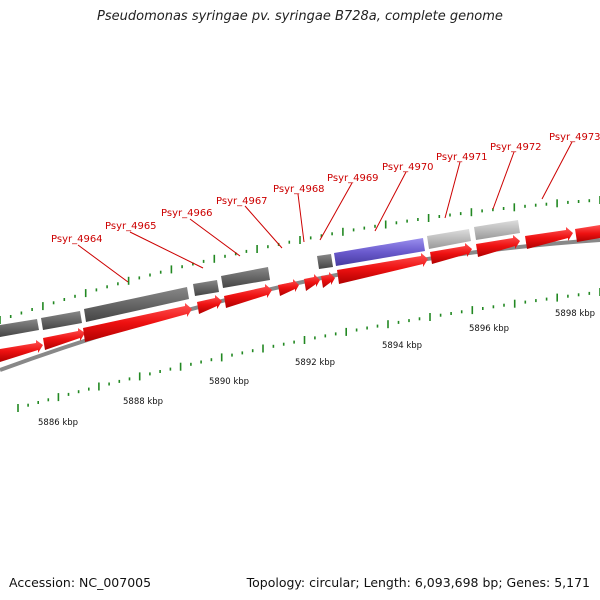 This screenshot has width=600, height=600. I want to click on gene-label-psyr-4969: Psyr_4969, so click(353, 178).